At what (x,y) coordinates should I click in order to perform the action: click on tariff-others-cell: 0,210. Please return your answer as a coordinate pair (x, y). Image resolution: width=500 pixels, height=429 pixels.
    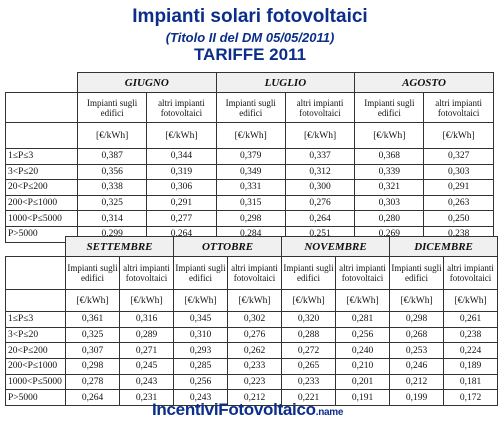
    Looking at the image, I should click on (363, 366).